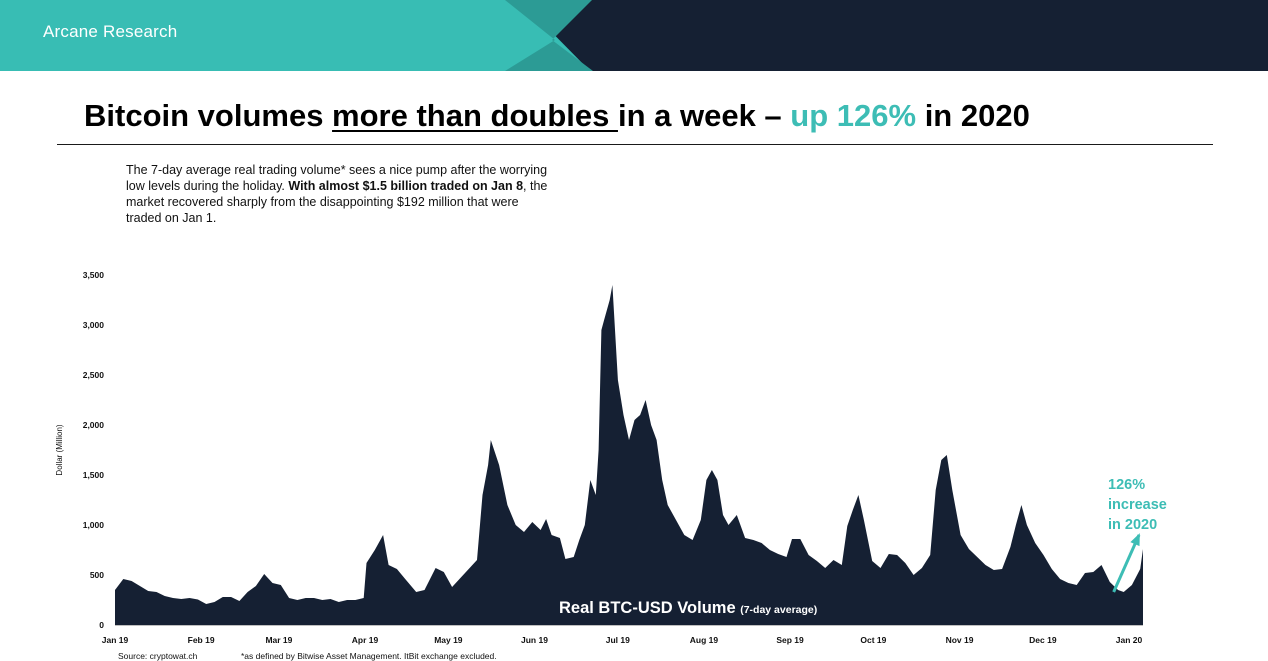  Describe the element at coordinates (973, 115) in the screenshot. I see `title-part-5: in 2020` at that location.